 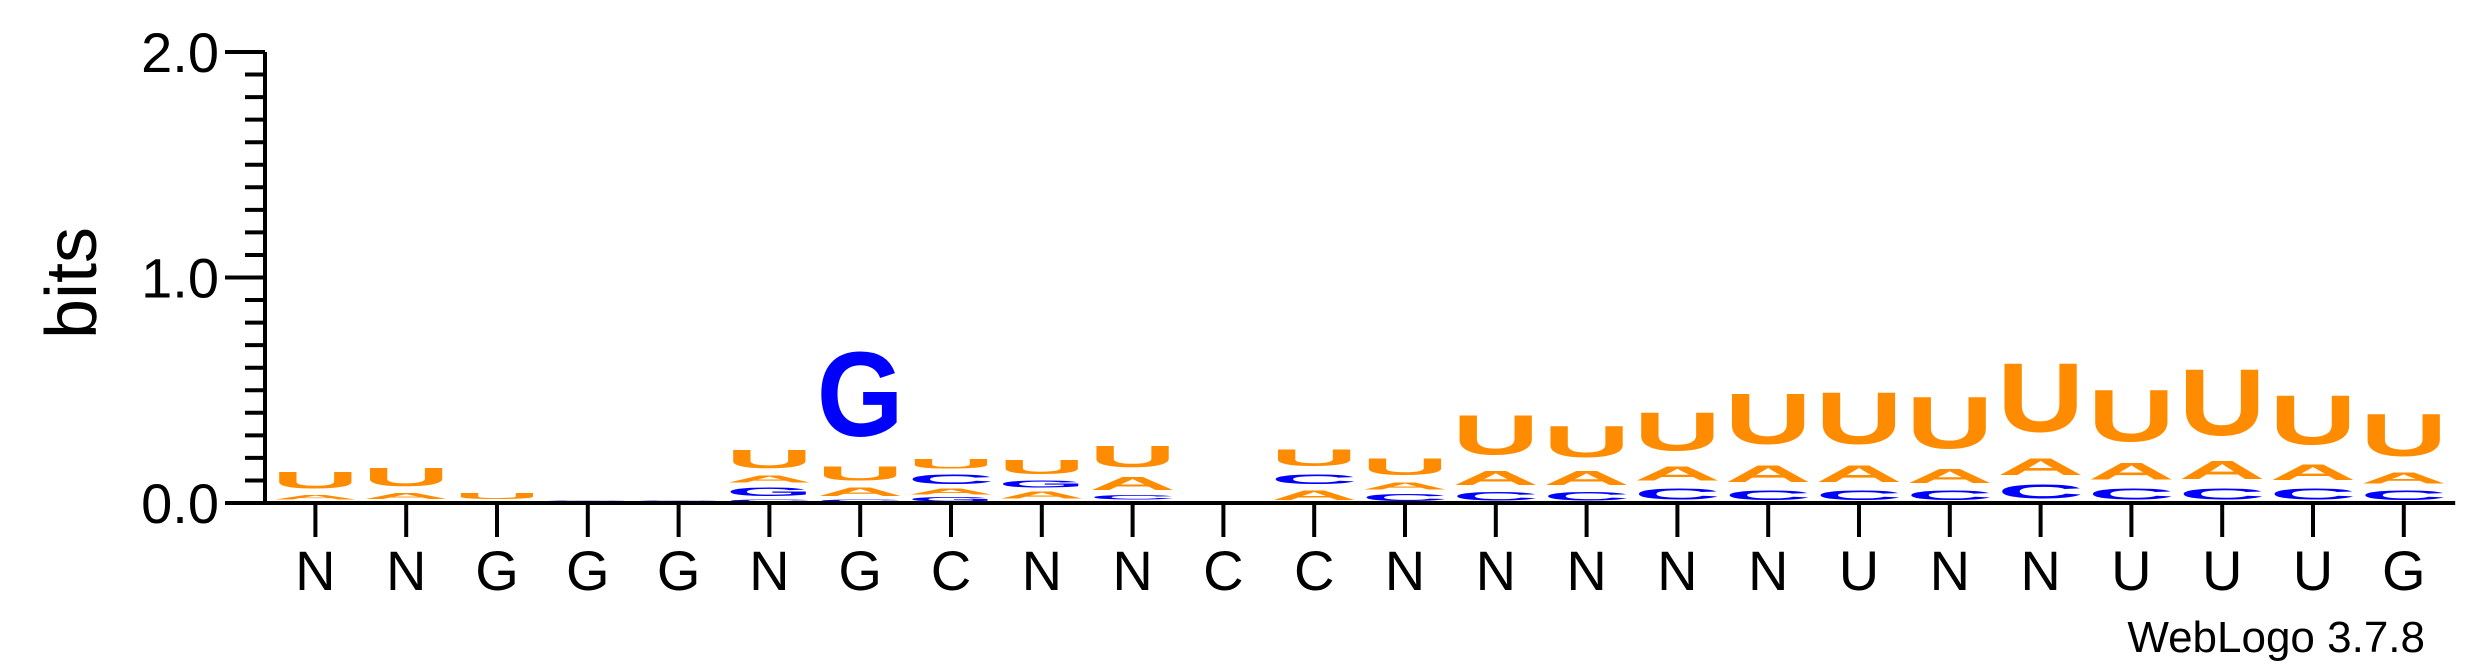 What do you see at coordinates (180, 52) in the screenshot?
I see `y-tick-label: 2.0` at bounding box center [180, 52].